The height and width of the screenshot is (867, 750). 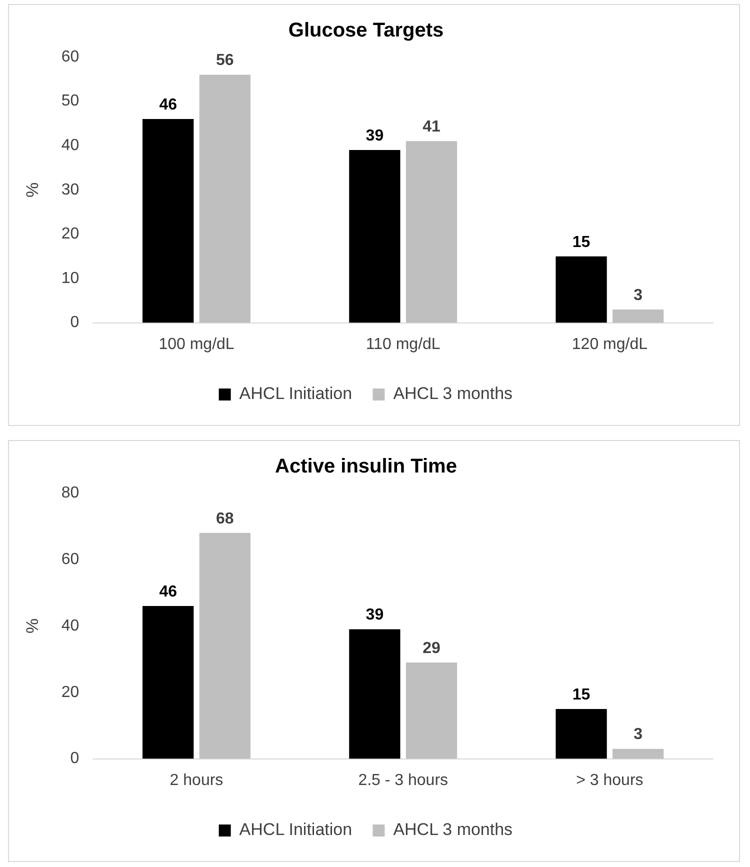 What do you see at coordinates (70, 278) in the screenshot?
I see `y-tick-label: 10` at bounding box center [70, 278].